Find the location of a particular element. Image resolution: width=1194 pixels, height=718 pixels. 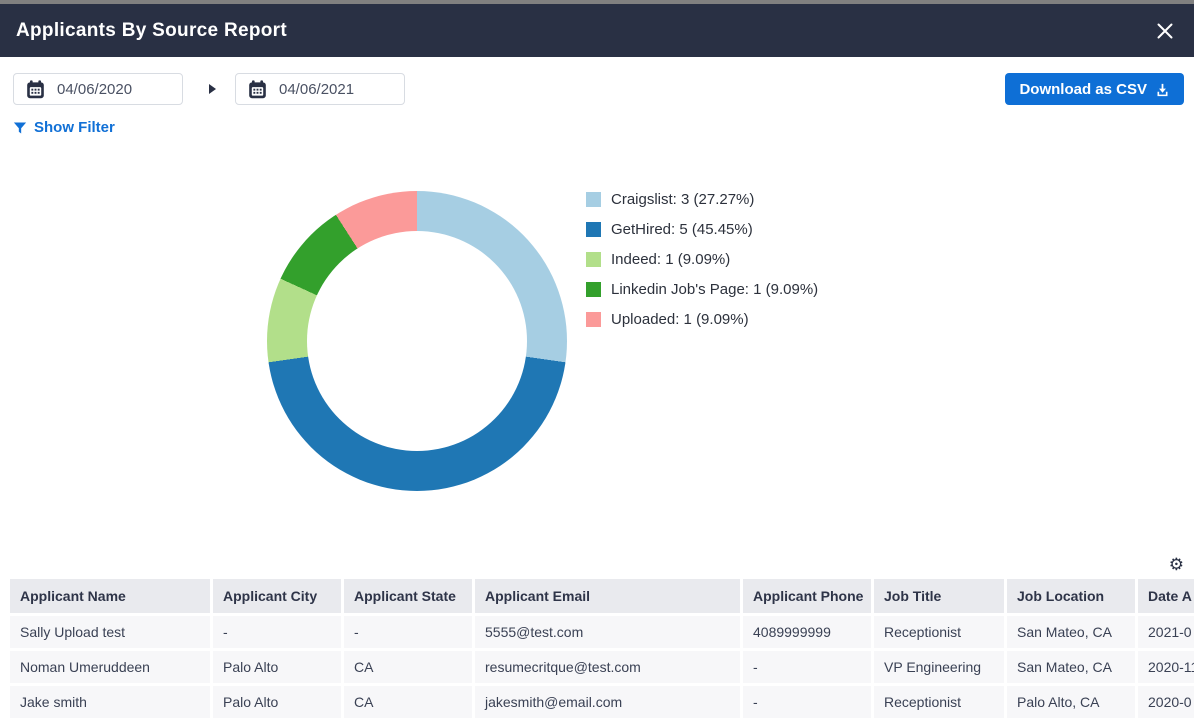

legend-item: Craigslist: 3 (27.27%) is located at coordinates (702, 199).